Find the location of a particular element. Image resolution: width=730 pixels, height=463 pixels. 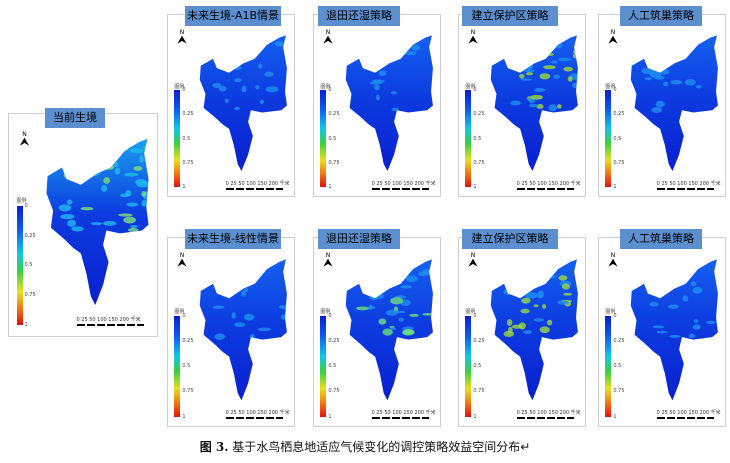

panel-title: 当前生境 is located at coordinates (75, 118).